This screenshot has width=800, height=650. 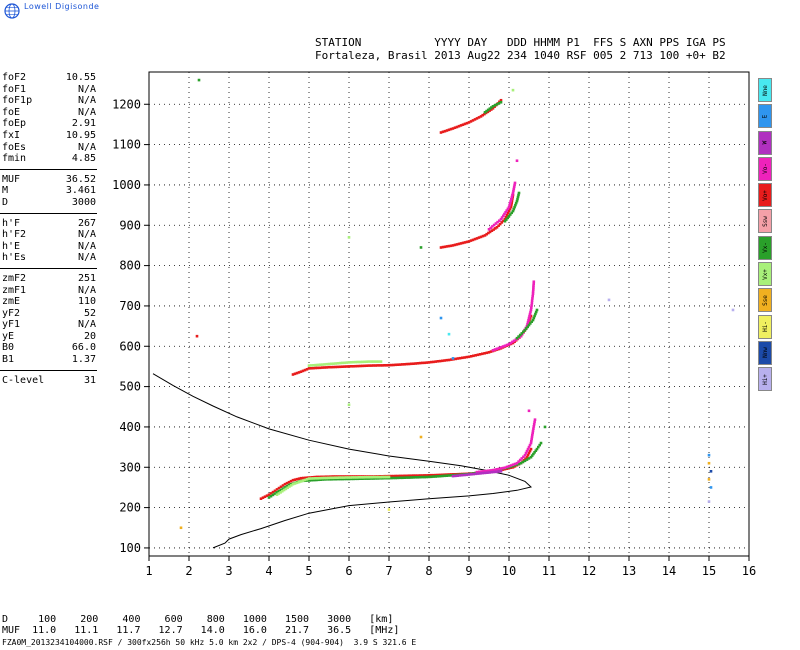 I want to click on legend-item: Vo-, so click(x=765, y=168).